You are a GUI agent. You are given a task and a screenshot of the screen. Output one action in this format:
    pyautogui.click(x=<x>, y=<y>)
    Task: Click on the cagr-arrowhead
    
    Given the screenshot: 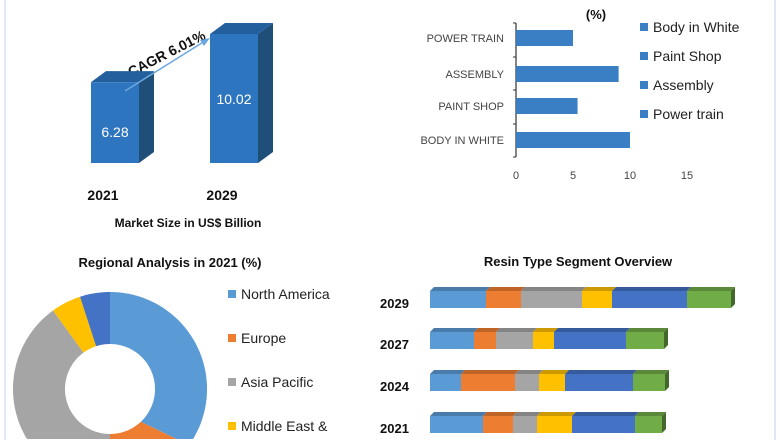 What is the action you would take?
    pyautogui.click(x=205, y=42)
    